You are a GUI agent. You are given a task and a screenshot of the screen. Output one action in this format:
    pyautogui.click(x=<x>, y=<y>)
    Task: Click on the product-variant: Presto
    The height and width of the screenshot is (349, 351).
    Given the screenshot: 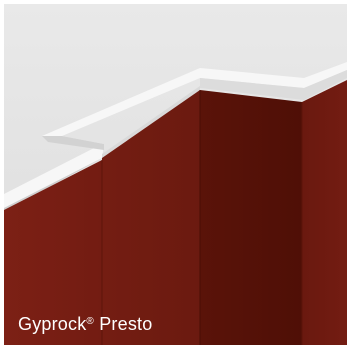 What is the action you would take?
    pyautogui.click(x=126, y=324)
    